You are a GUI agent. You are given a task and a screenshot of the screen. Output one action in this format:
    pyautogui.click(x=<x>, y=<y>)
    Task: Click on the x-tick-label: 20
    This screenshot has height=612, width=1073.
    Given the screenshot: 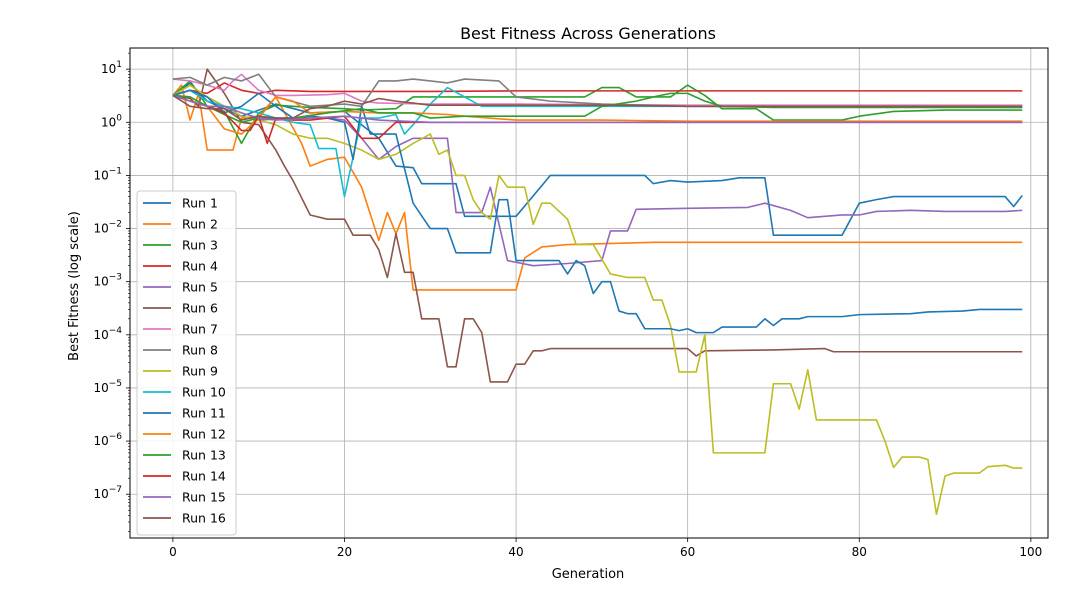 What is the action you would take?
    pyautogui.click(x=344, y=552)
    